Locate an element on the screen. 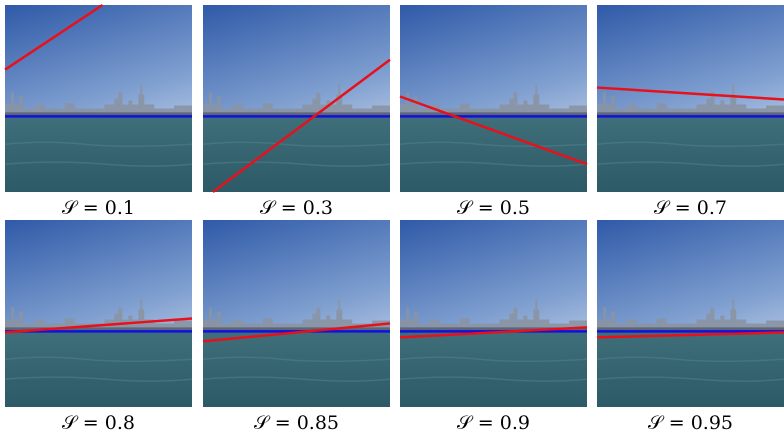 This screenshot has width=784, height=436. caption: 𝒮 = 0.7 is located at coordinates (690, 208).